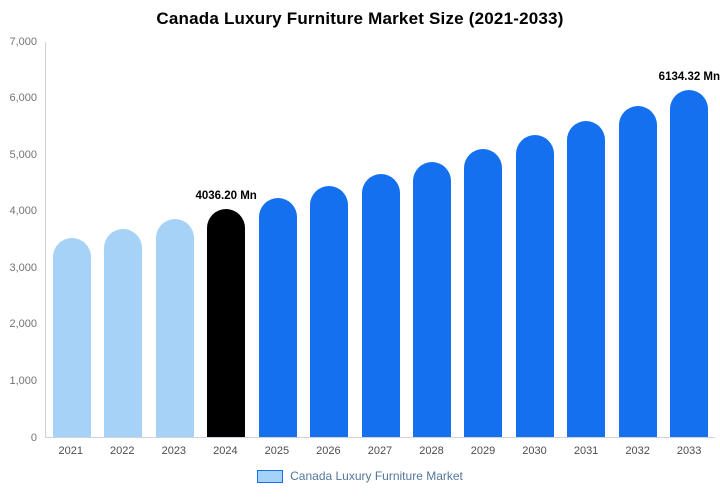  I want to click on x-tick-label: 2029, so click(483, 451).